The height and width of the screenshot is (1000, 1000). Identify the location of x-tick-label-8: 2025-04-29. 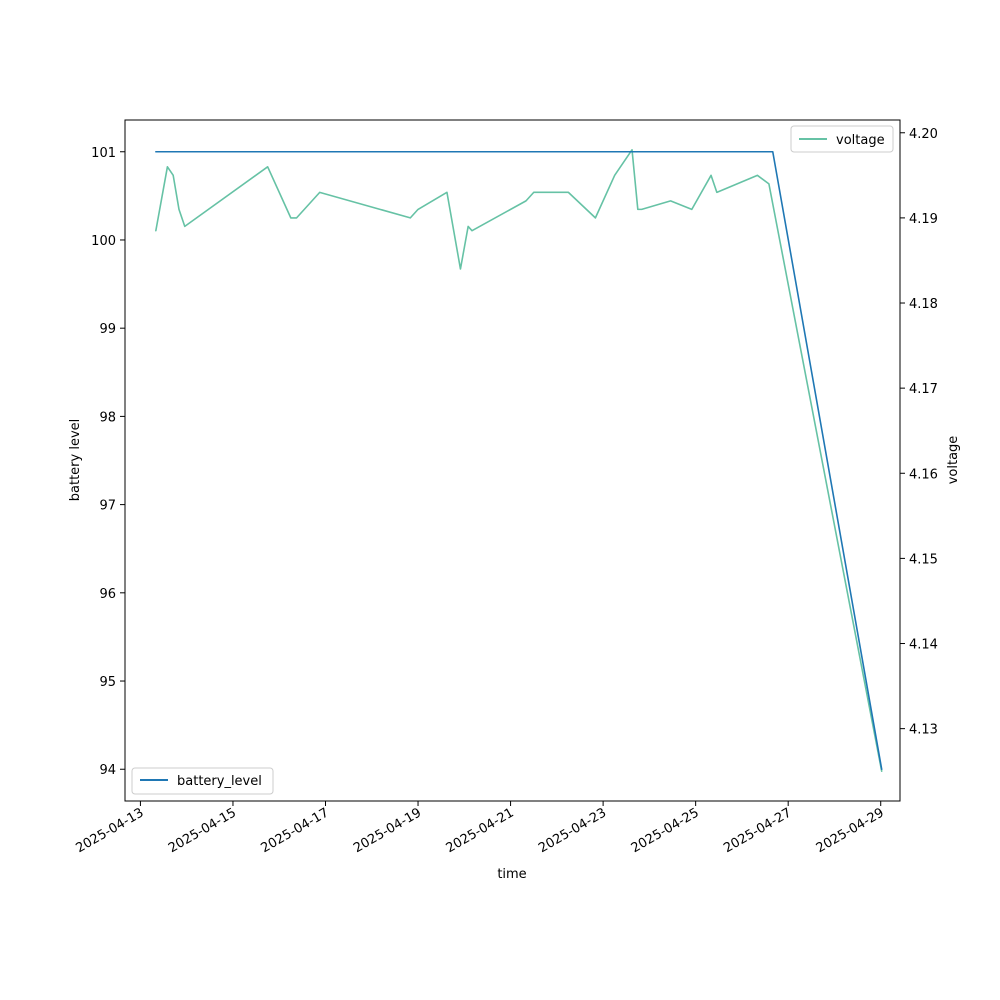
(850, 830).